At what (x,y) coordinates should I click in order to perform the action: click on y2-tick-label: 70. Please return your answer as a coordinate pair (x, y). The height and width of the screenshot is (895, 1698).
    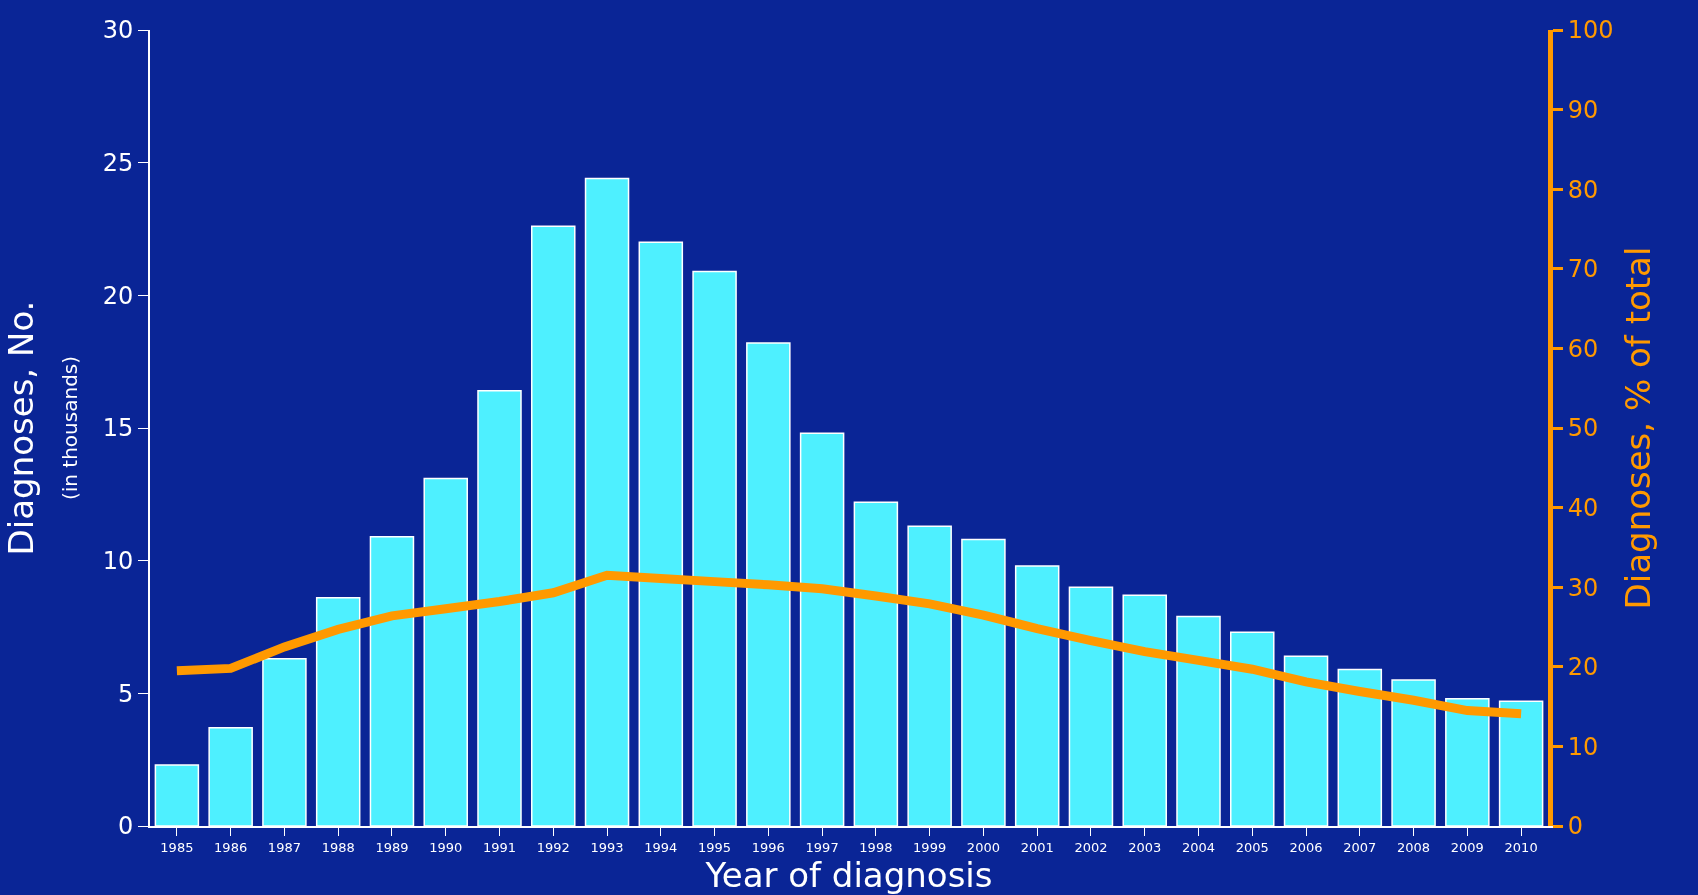
    Looking at the image, I should click on (1583, 269).